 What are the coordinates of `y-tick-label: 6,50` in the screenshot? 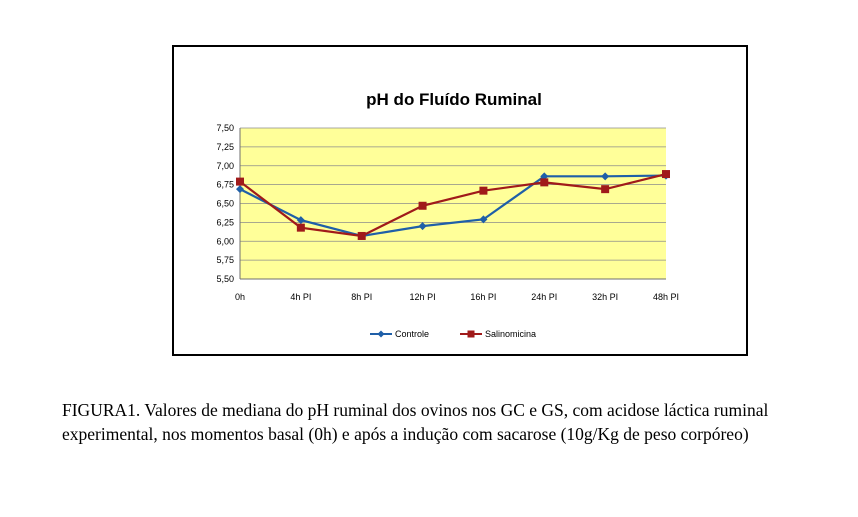 It's located at (225, 204).